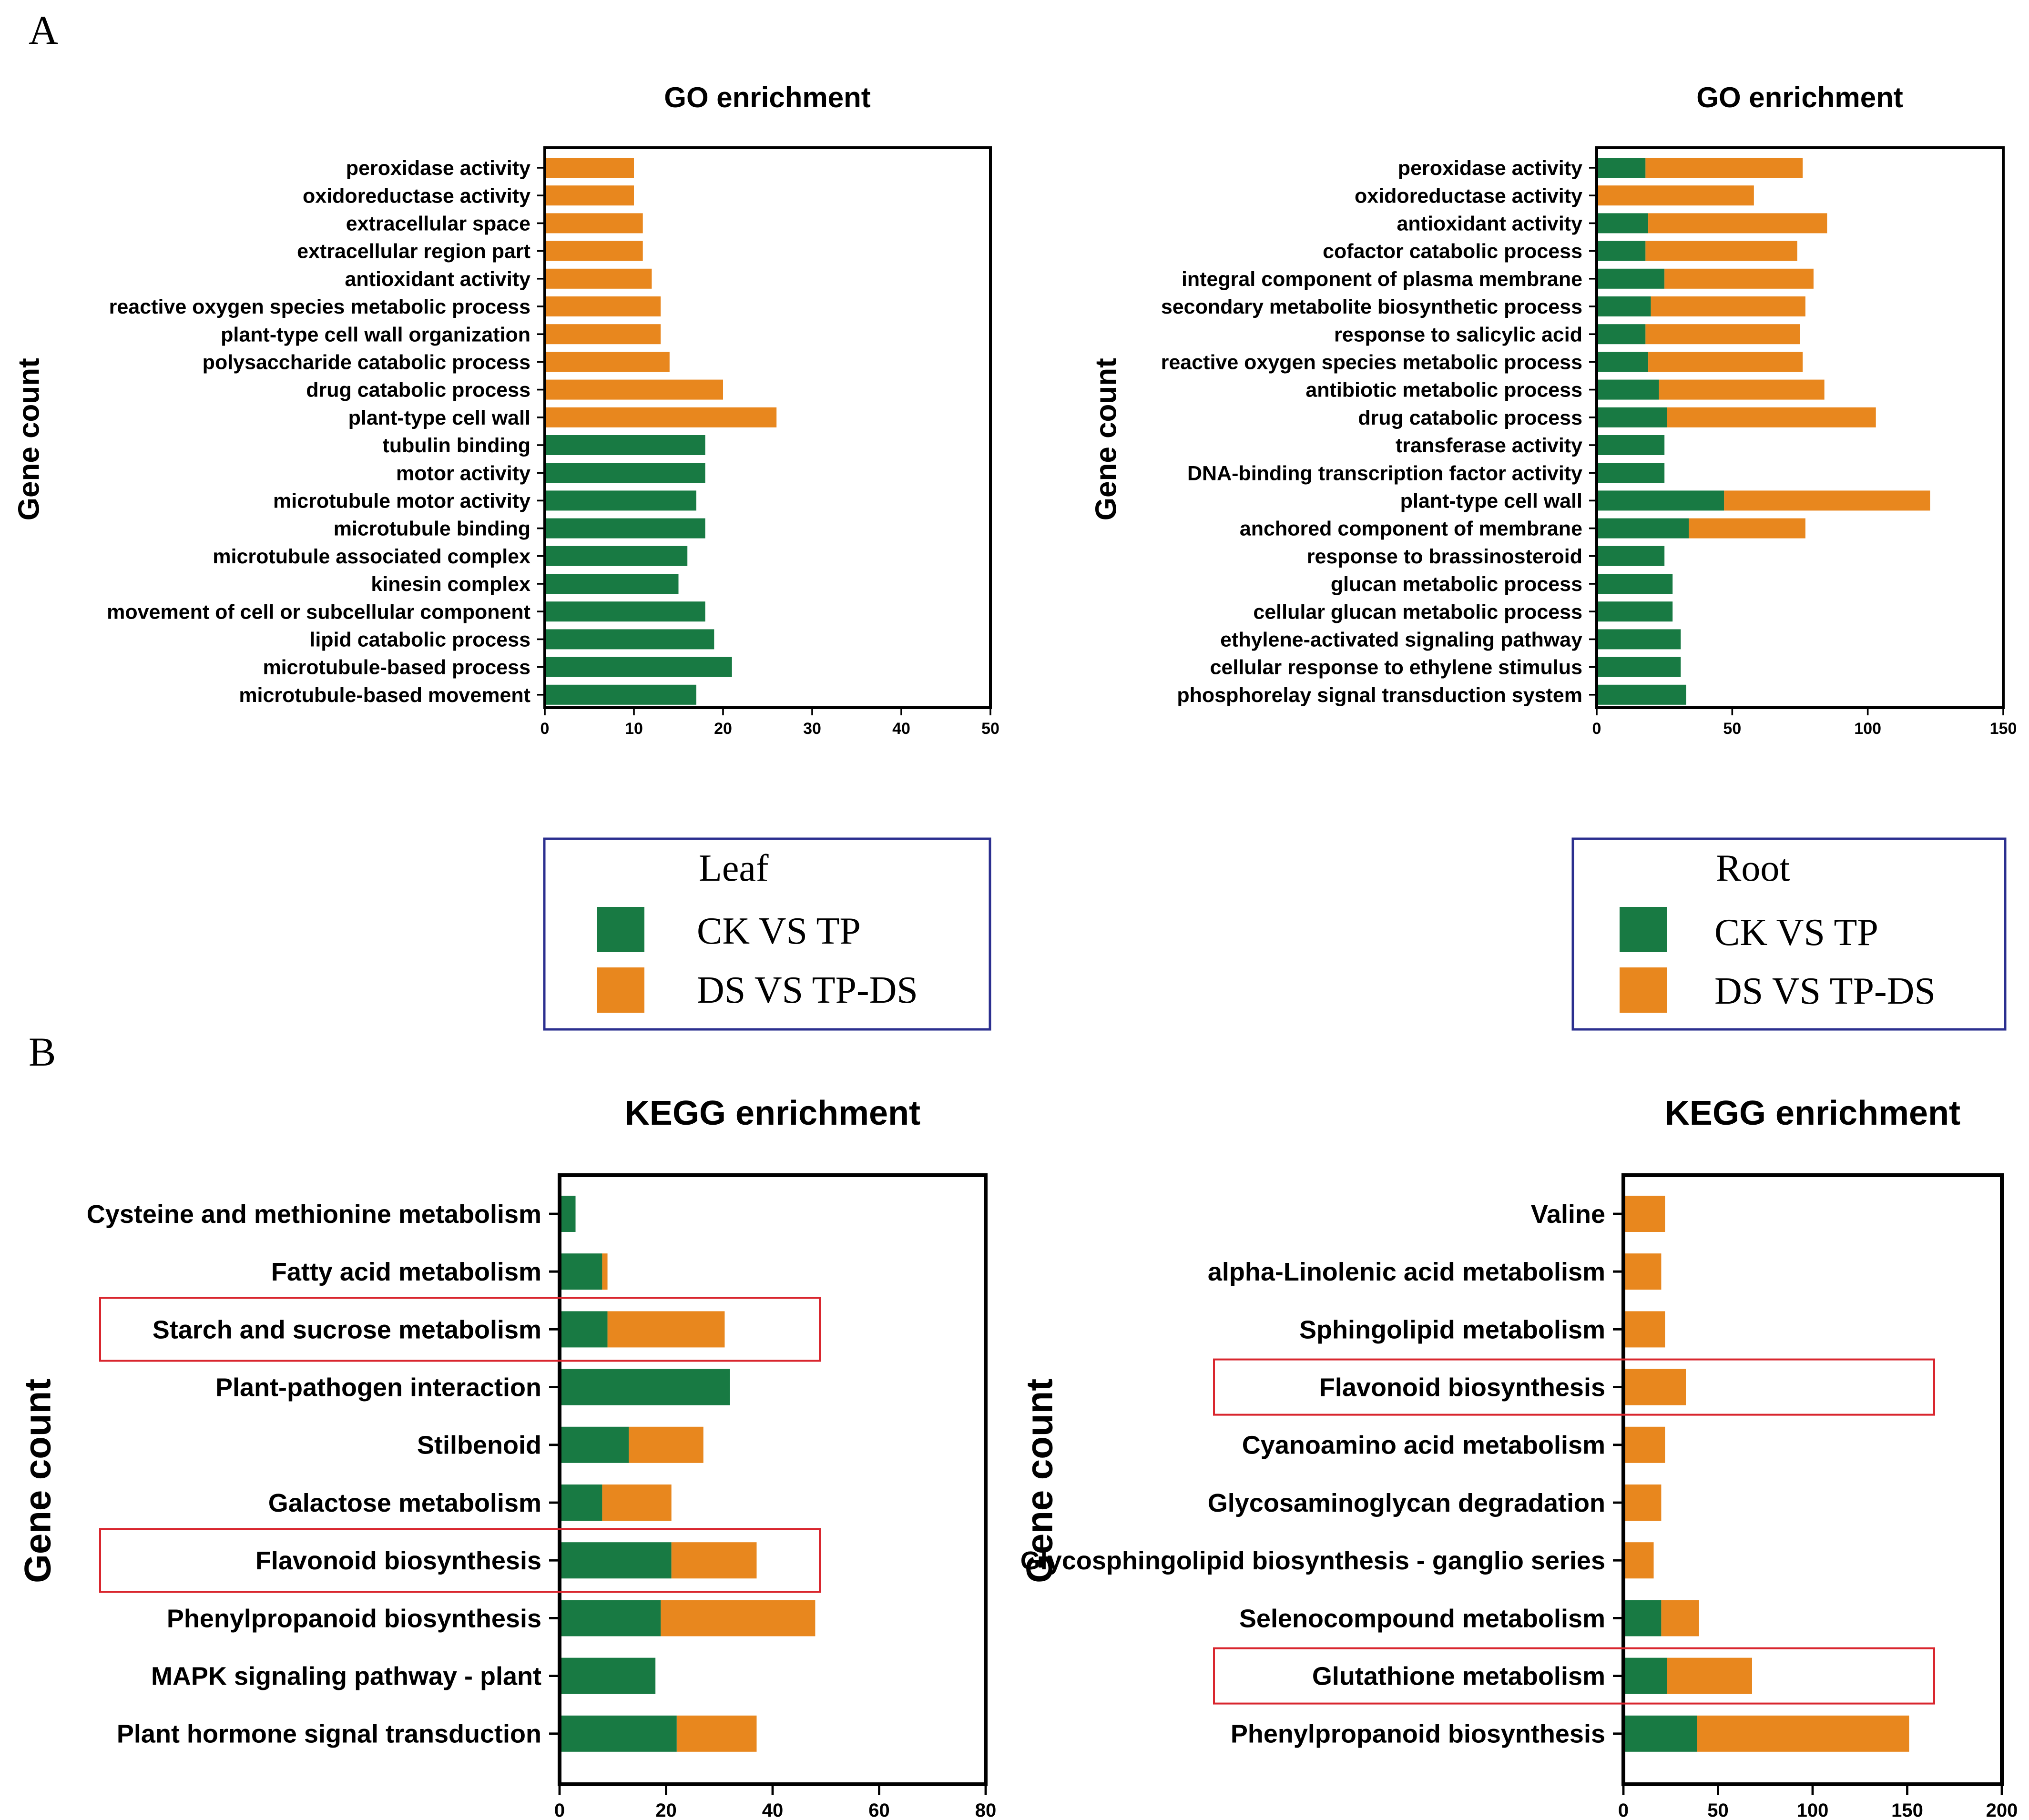 The width and height of the screenshot is (2029, 1820). Describe the element at coordinates (438, 168) in the screenshot. I see `go-leaf-category-0: peroxidase activity` at that location.